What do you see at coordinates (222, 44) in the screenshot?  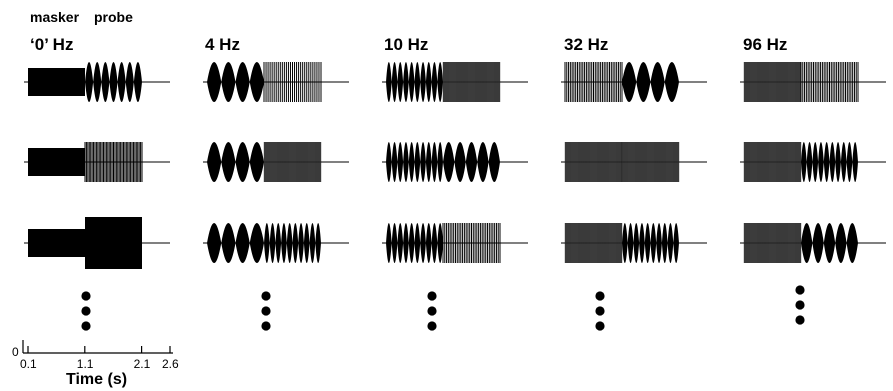 I see `column-title-4hz: 4 Hz` at bounding box center [222, 44].